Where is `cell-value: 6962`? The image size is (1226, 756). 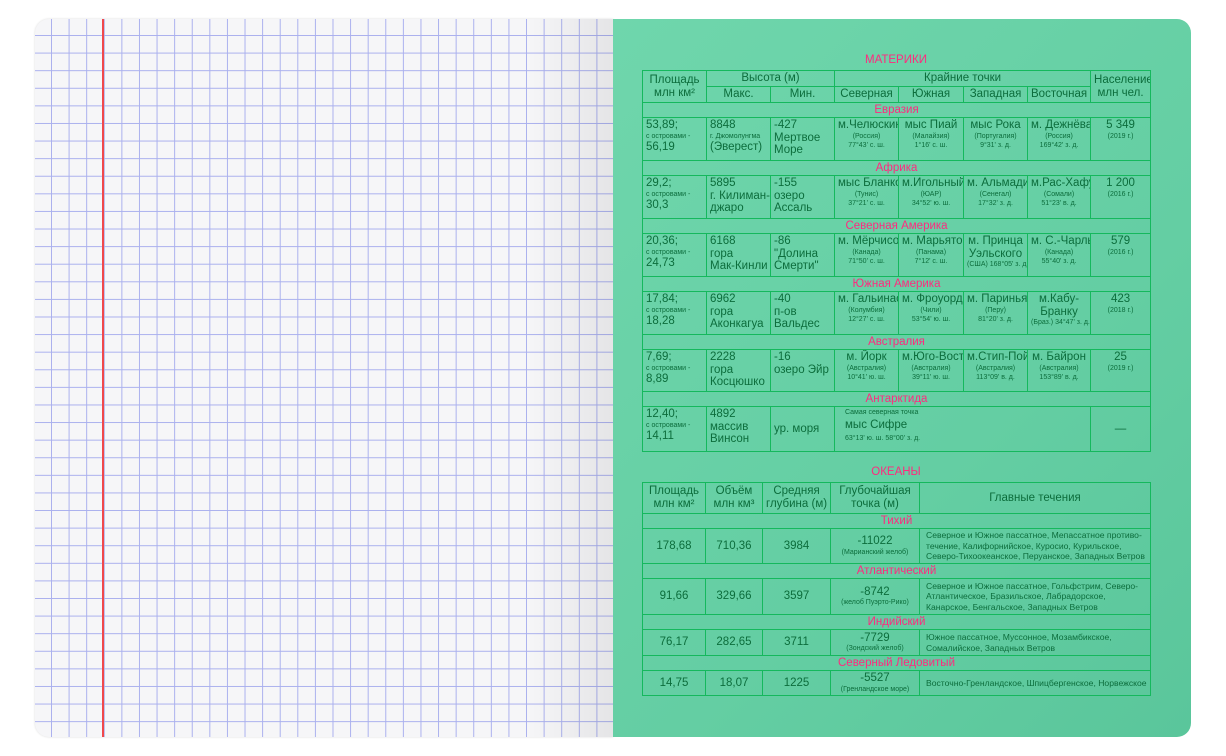 cell-value: 6962 is located at coordinates (723, 299).